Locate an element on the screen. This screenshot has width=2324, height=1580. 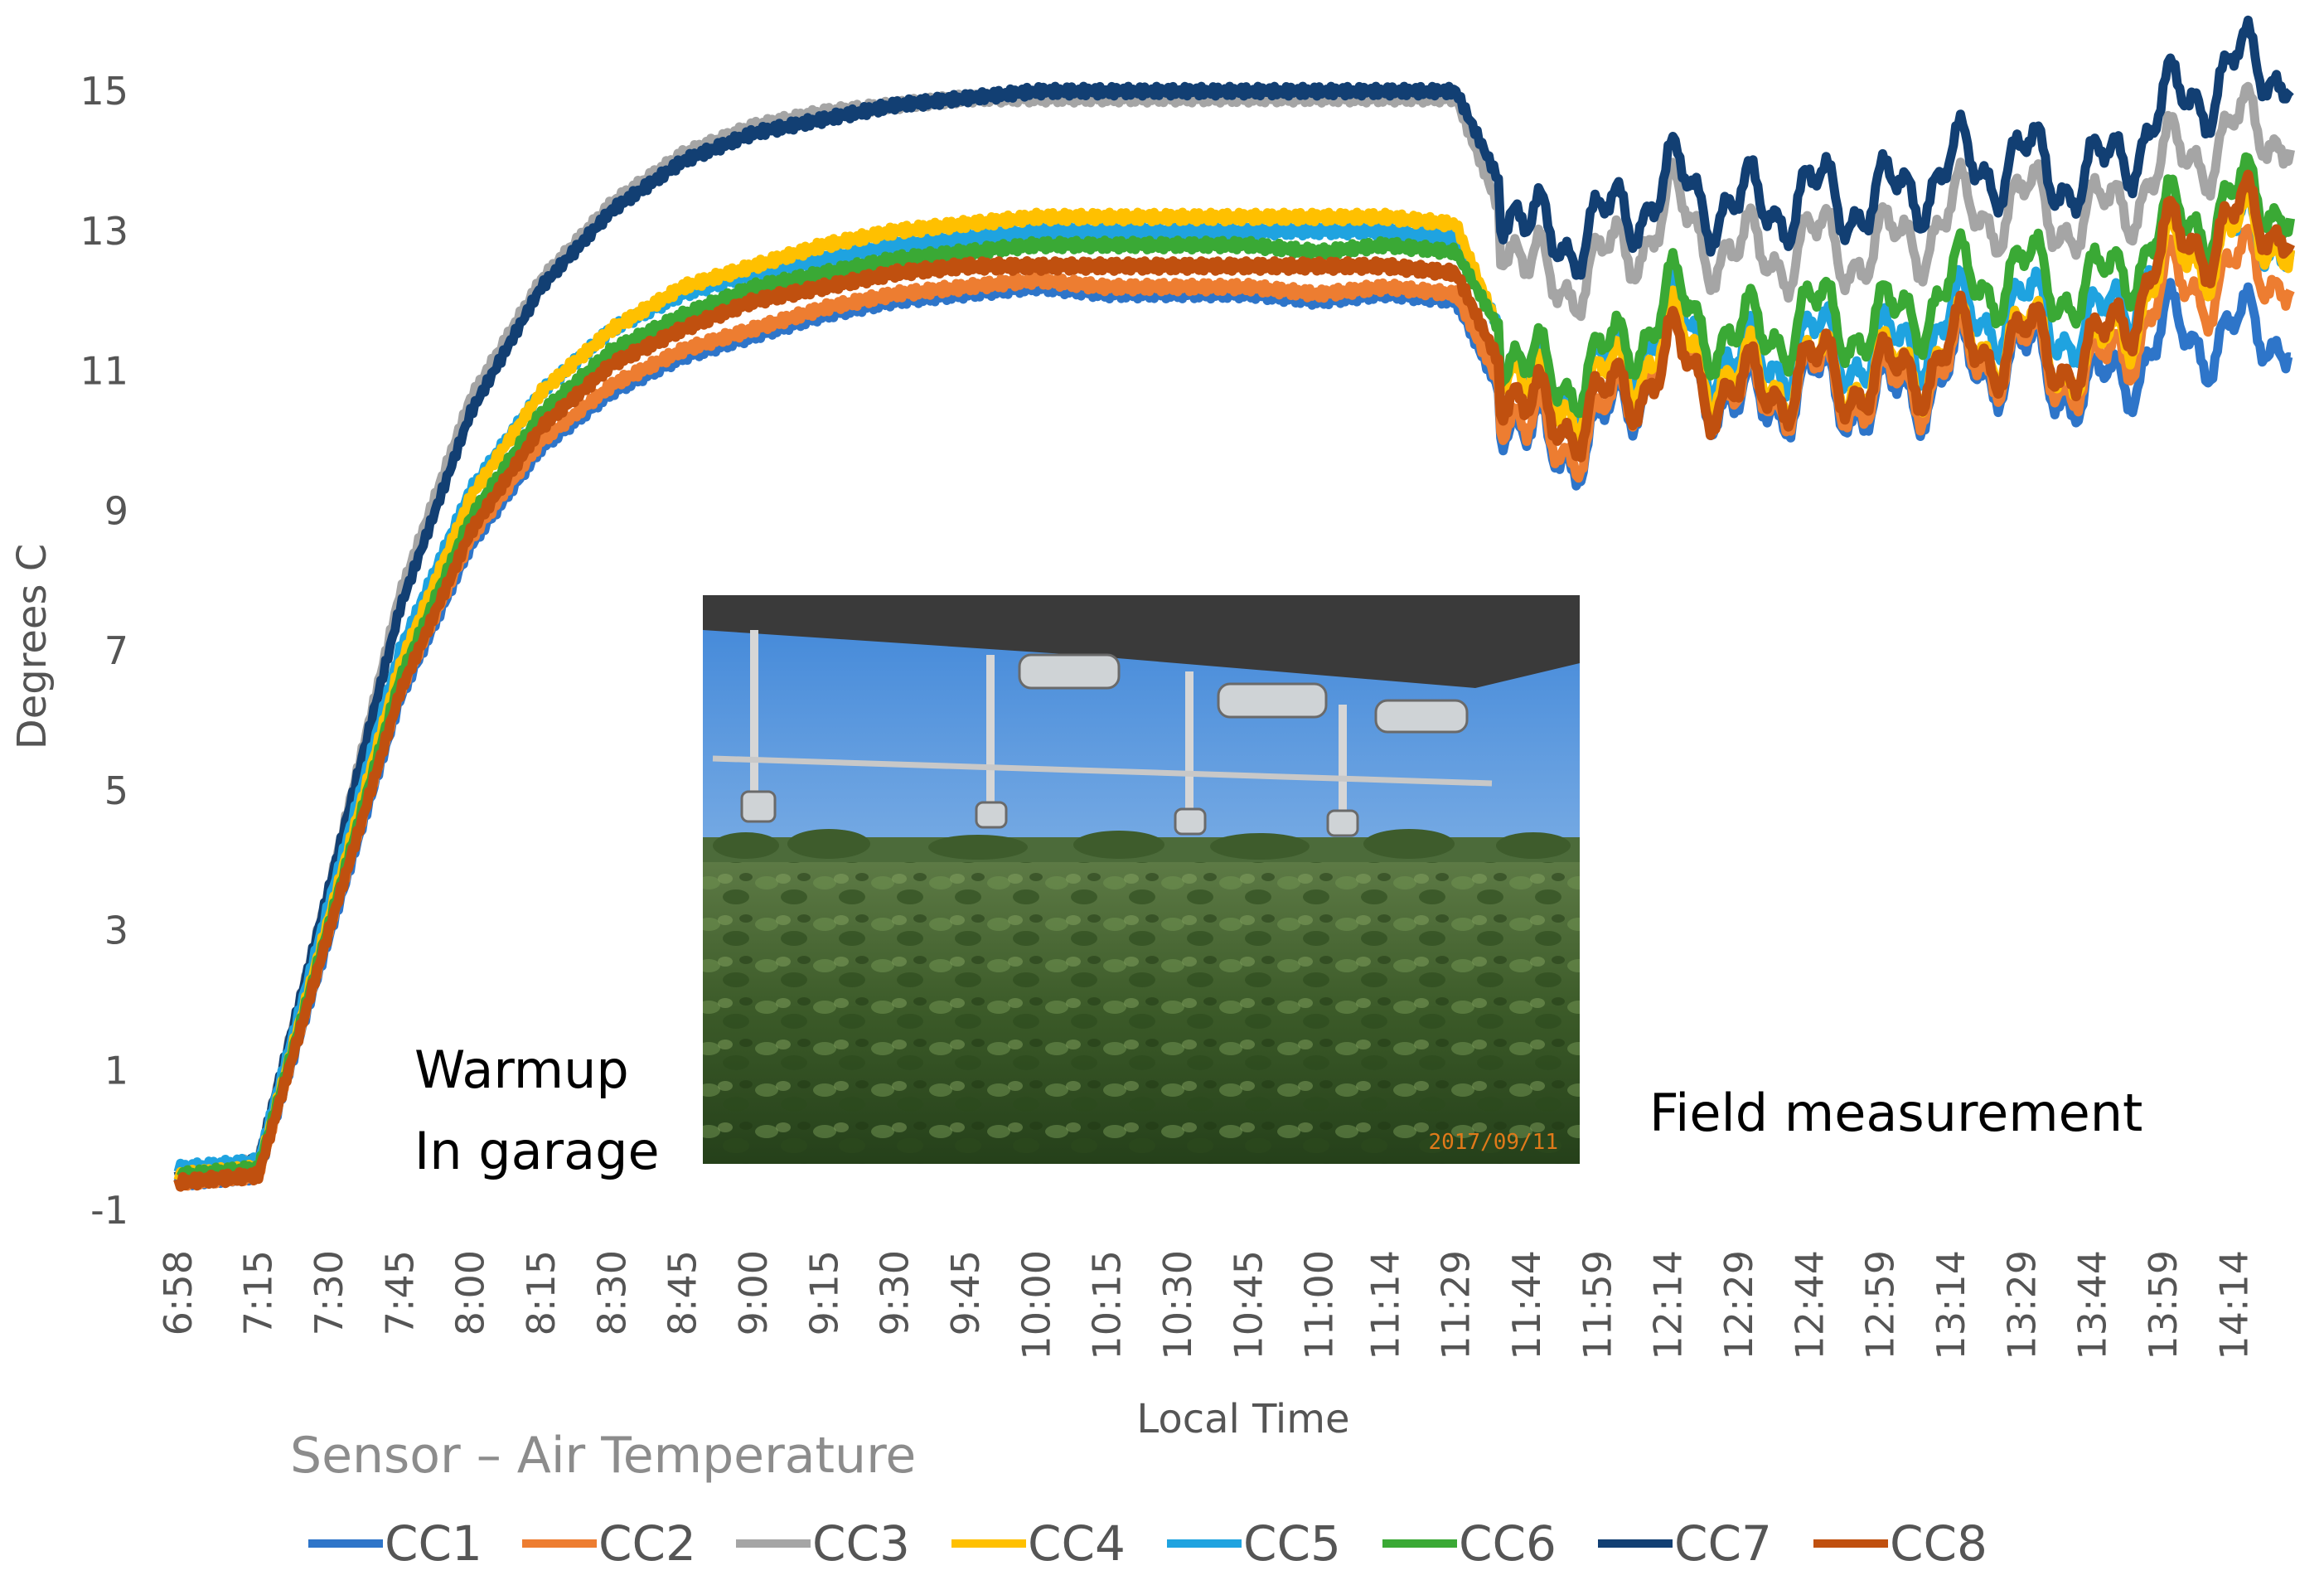
x-tick-label: 10:15 is located at coordinates (1107, 1305).